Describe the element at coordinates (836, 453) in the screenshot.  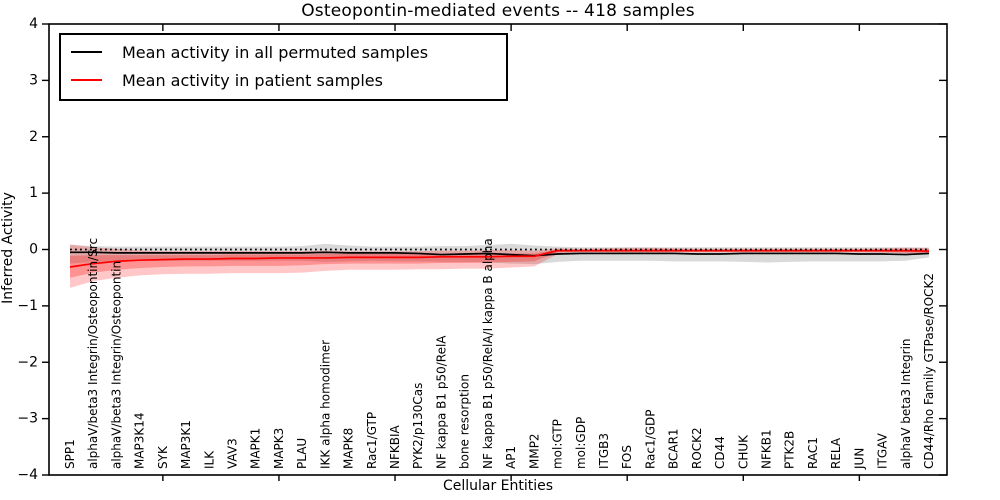
I see `x-category-label: RELA` at that location.